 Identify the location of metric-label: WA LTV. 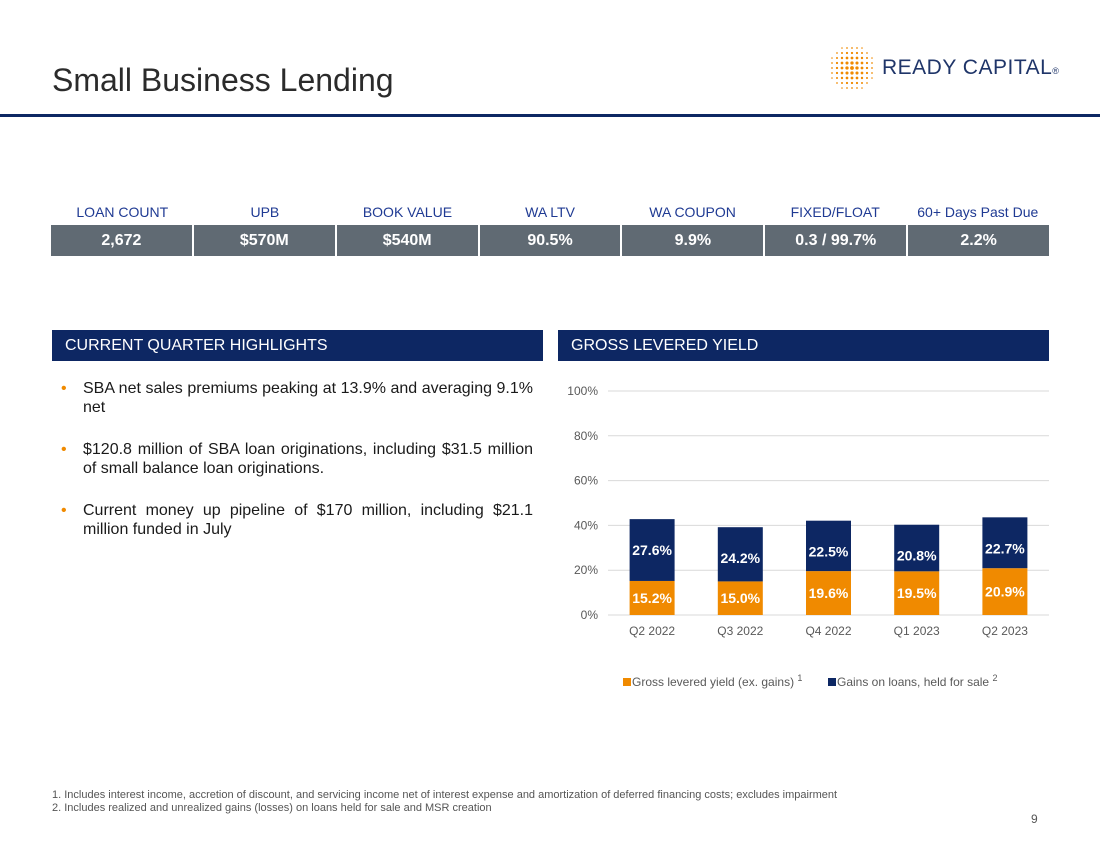
(550, 212).